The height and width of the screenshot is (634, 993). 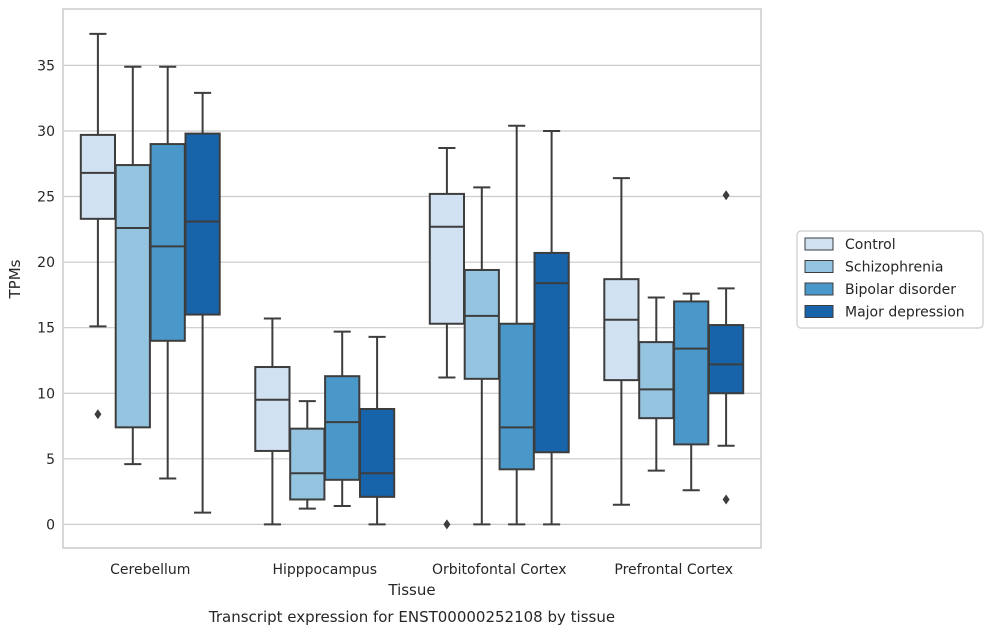 I want to click on y-tick-label: 20, so click(x=46, y=263).